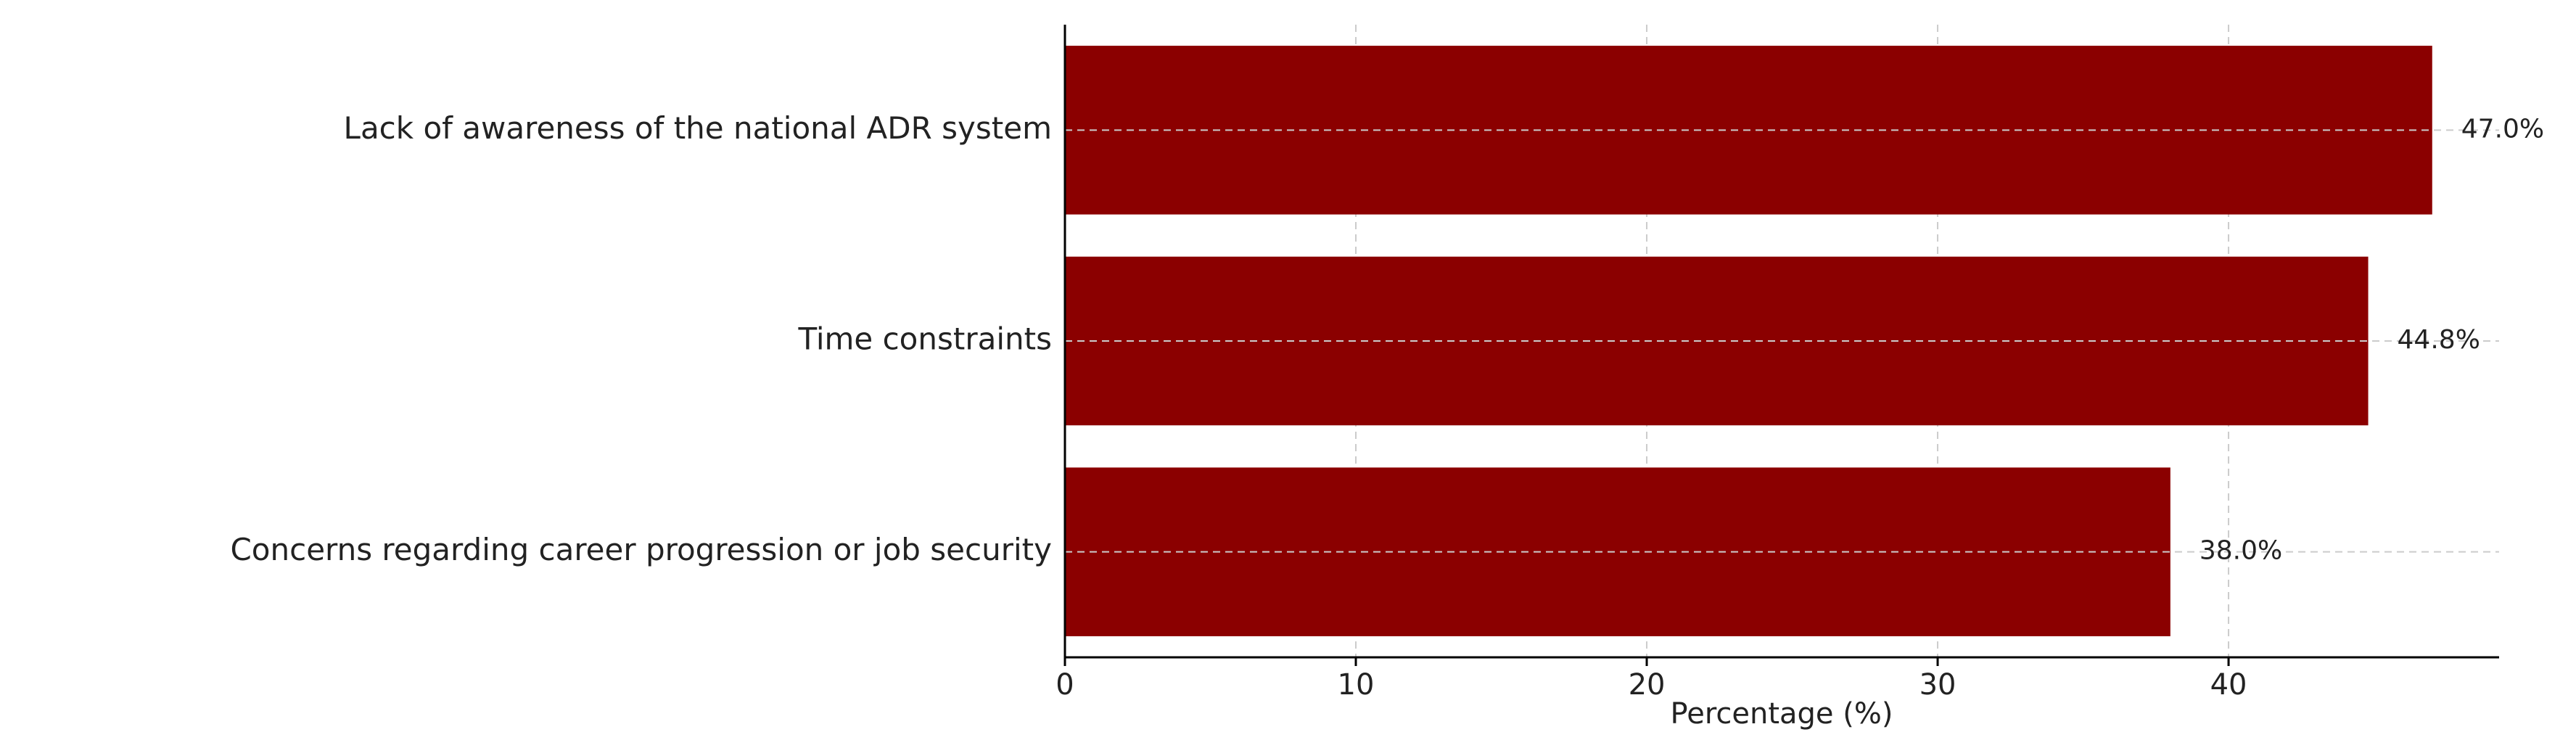 The height and width of the screenshot is (748, 2576). Describe the element at coordinates (1647, 685) in the screenshot. I see `x-tick-label: 20` at that location.